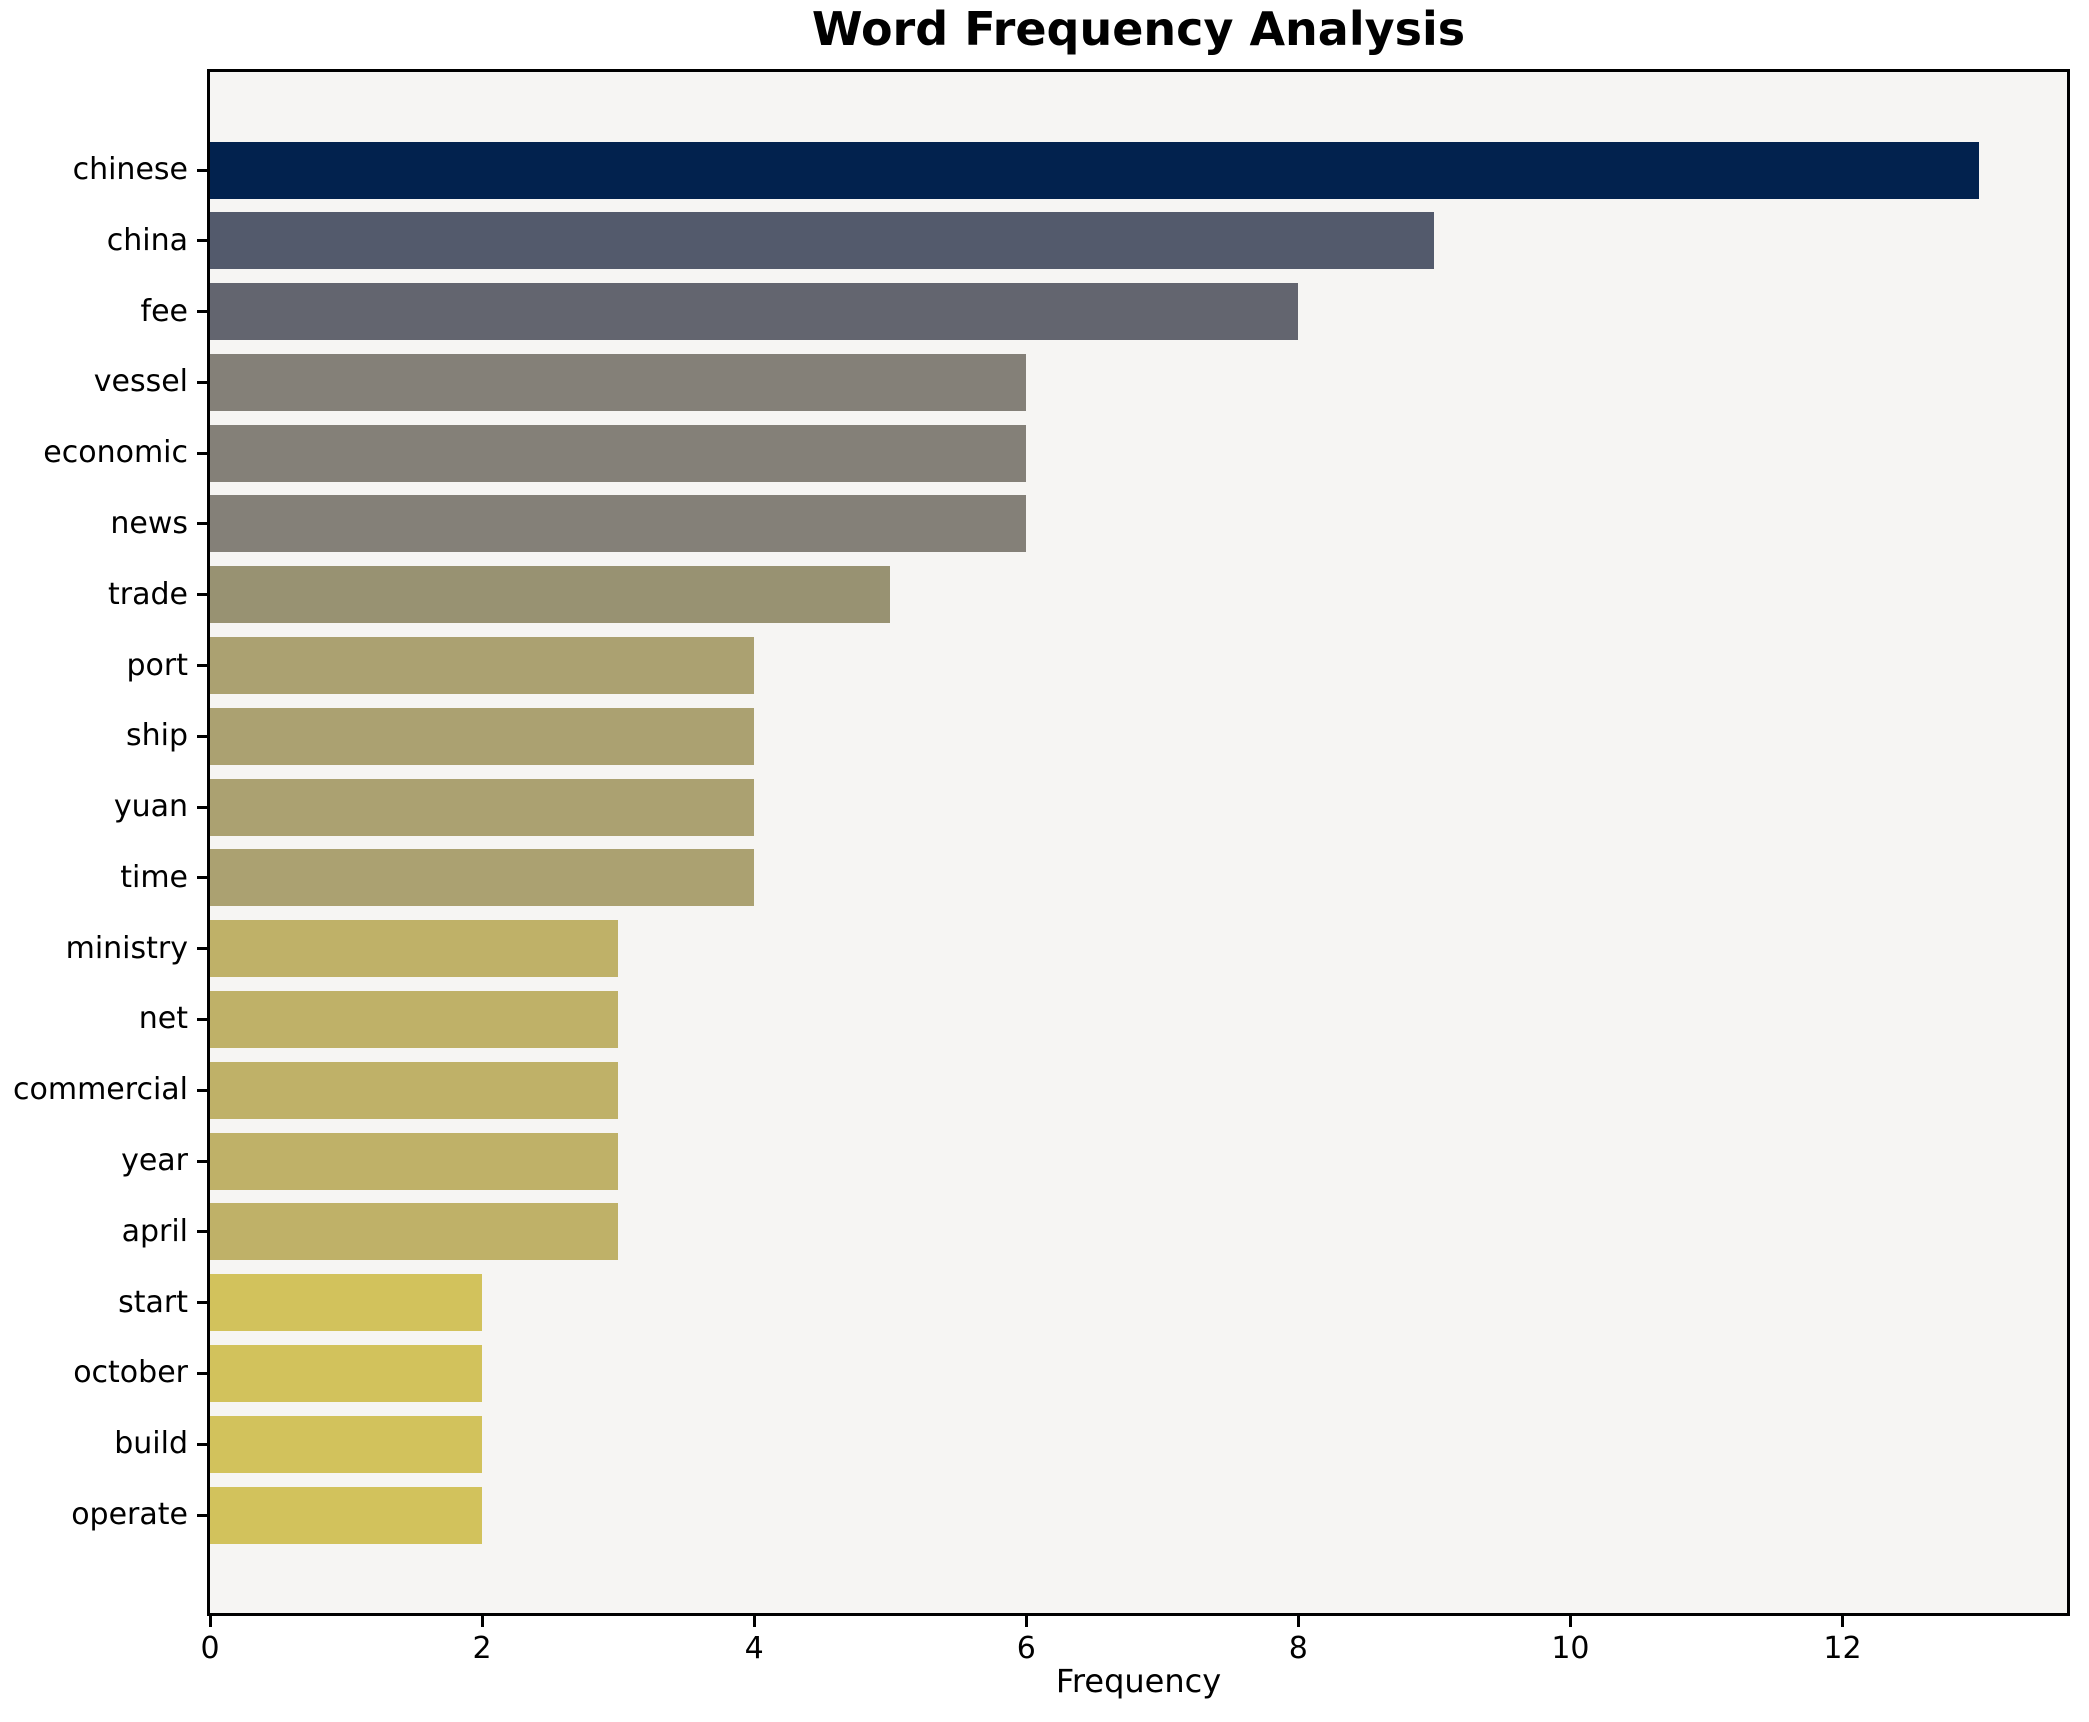 Image resolution: width=2089 pixels, height=1722 pixels. I want to click on x-tick-label: 12, so click(1842, 1648).